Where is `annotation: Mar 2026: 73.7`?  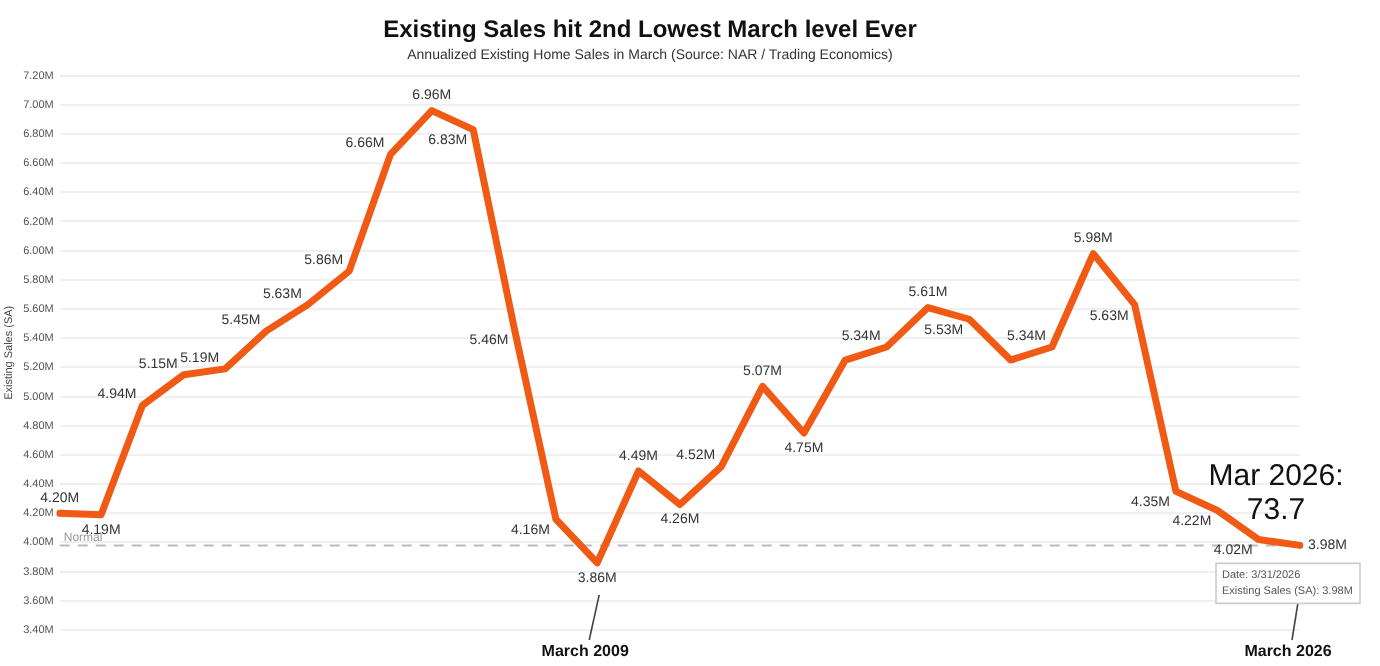 annotation: Mar 2026: 73.7 is located at coordinates (1276, 492).